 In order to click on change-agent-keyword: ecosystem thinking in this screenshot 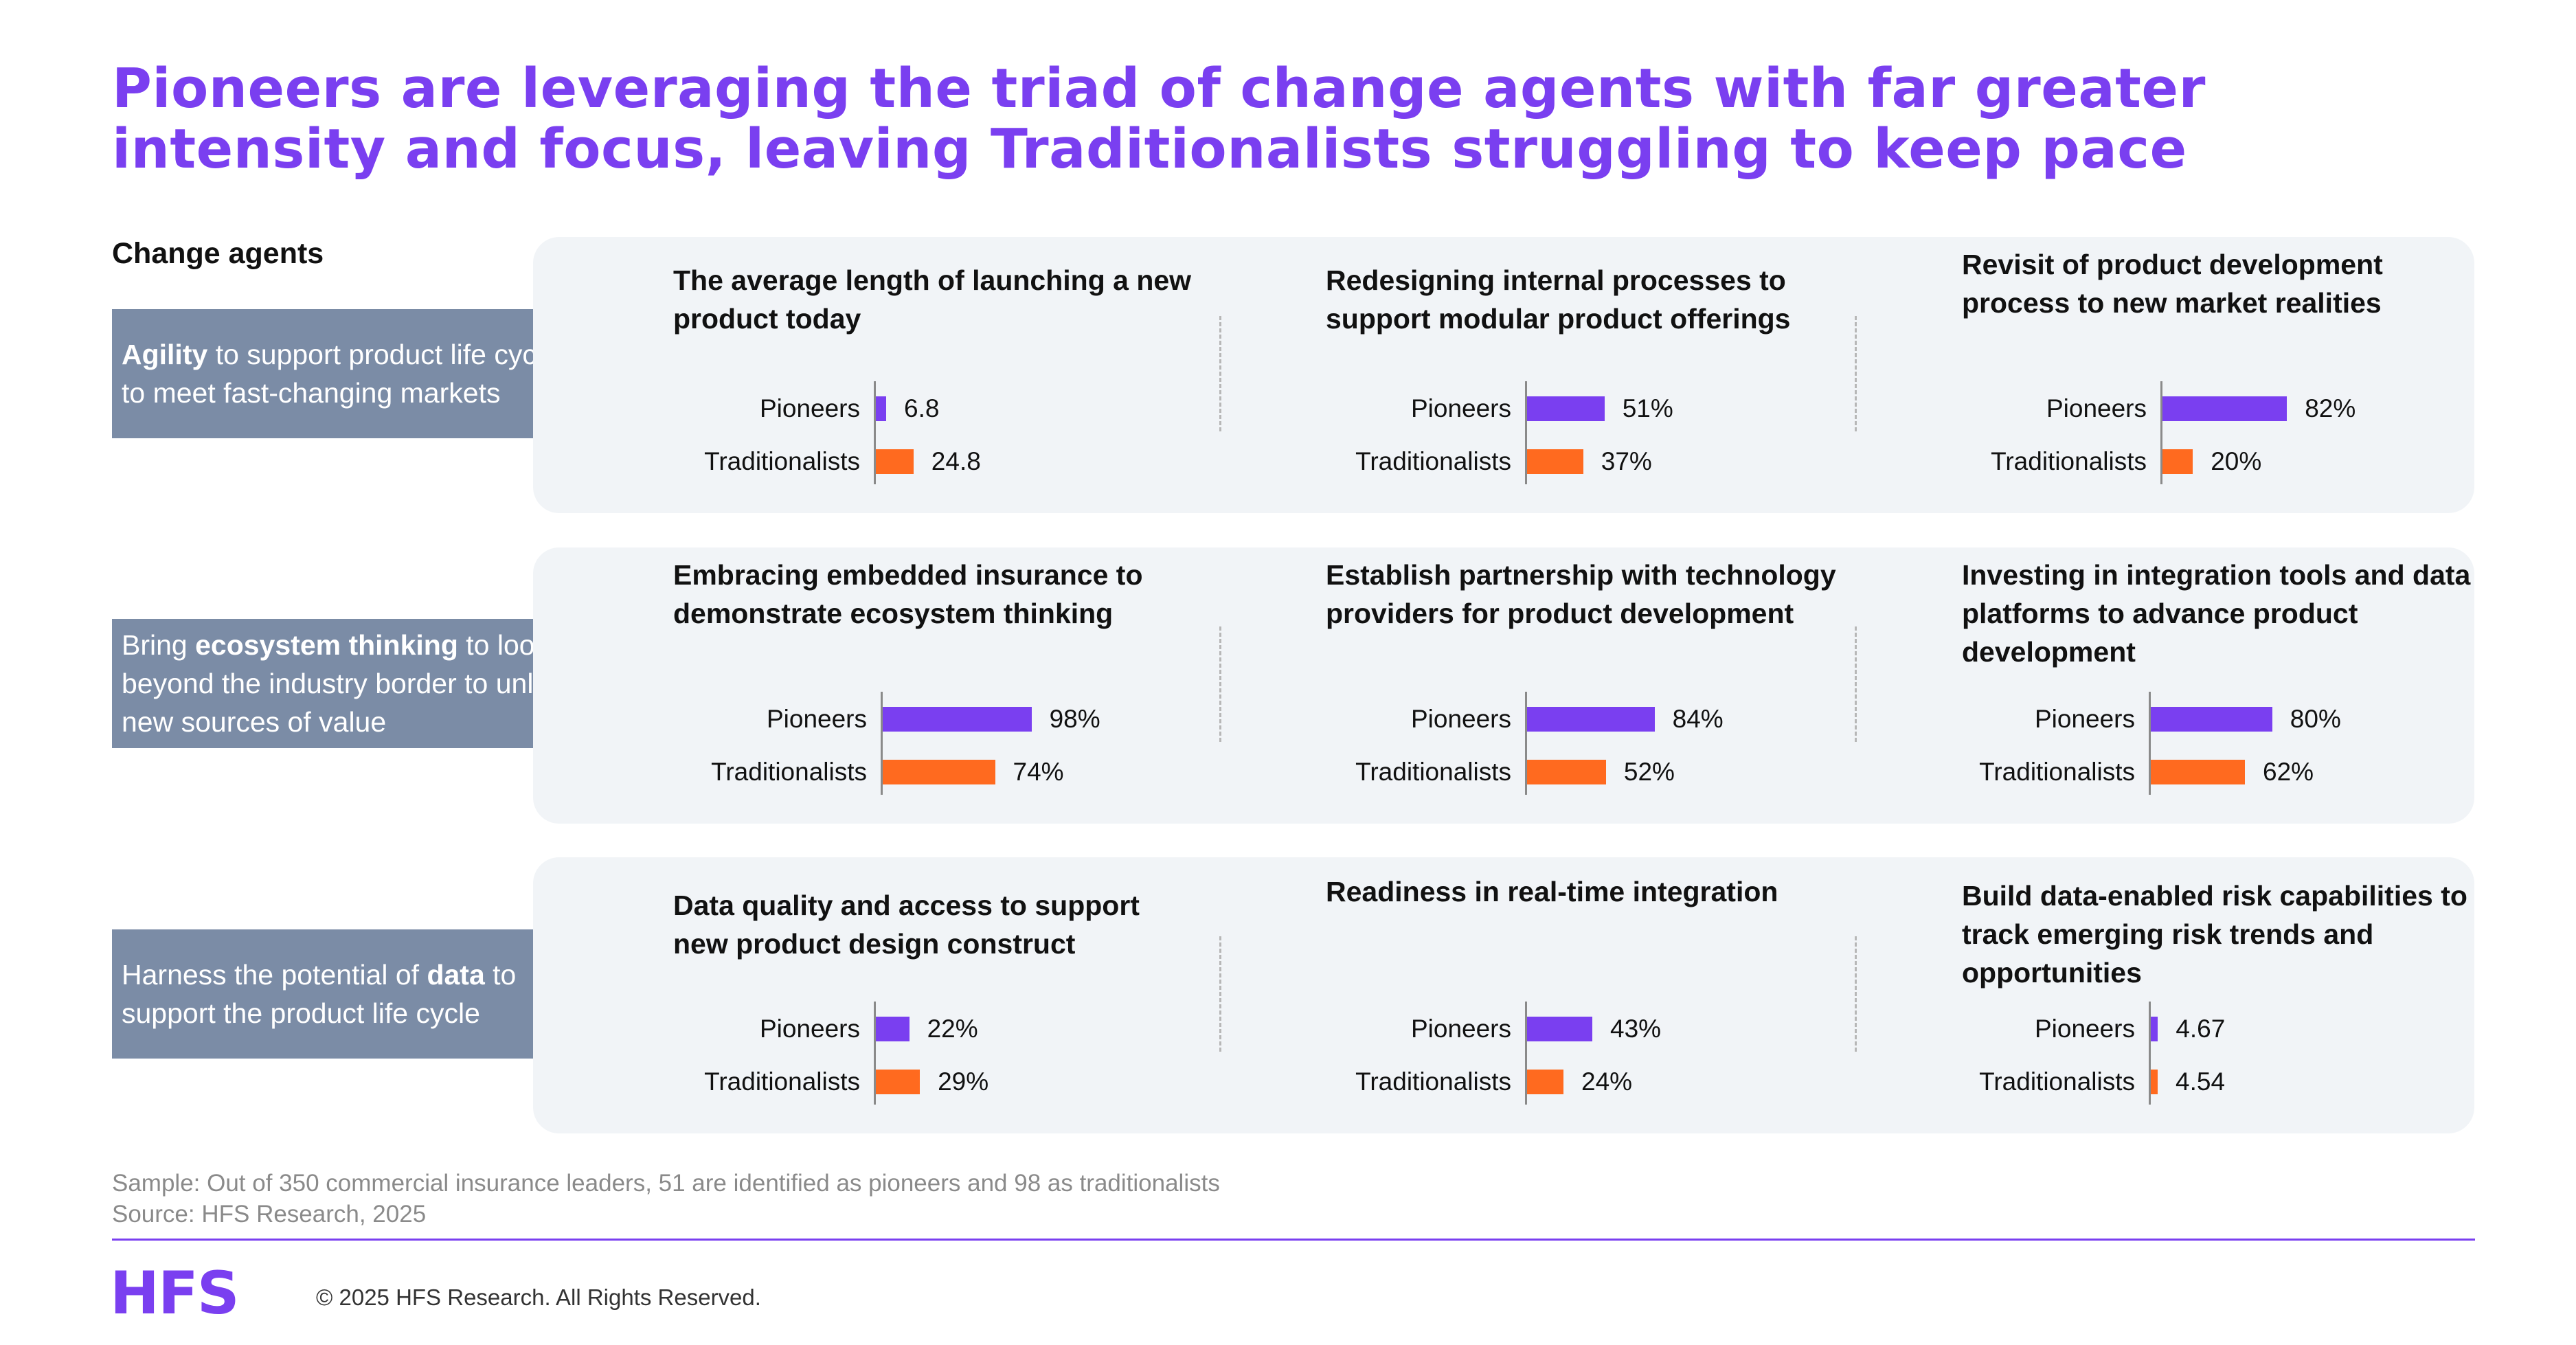, I will do `click(326, 645)`.